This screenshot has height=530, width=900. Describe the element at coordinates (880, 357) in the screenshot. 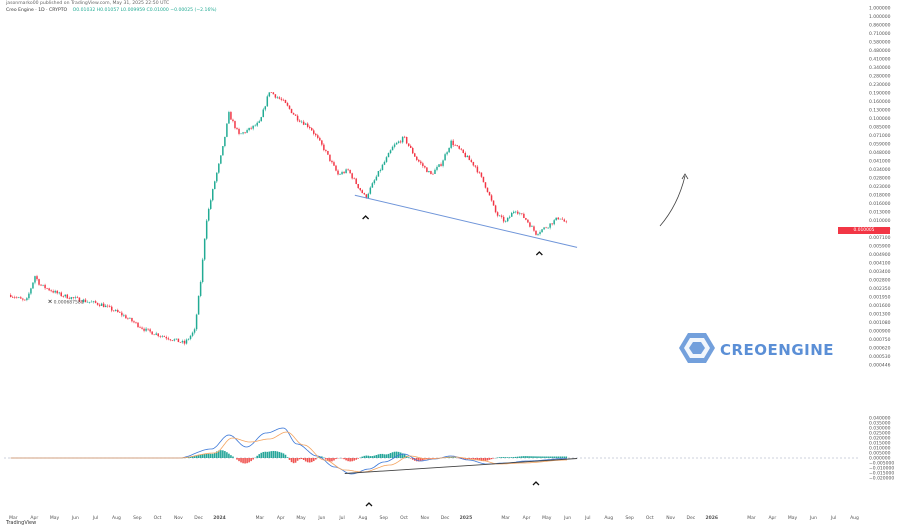

I see `price-tick-label: 0.000530` at that location.